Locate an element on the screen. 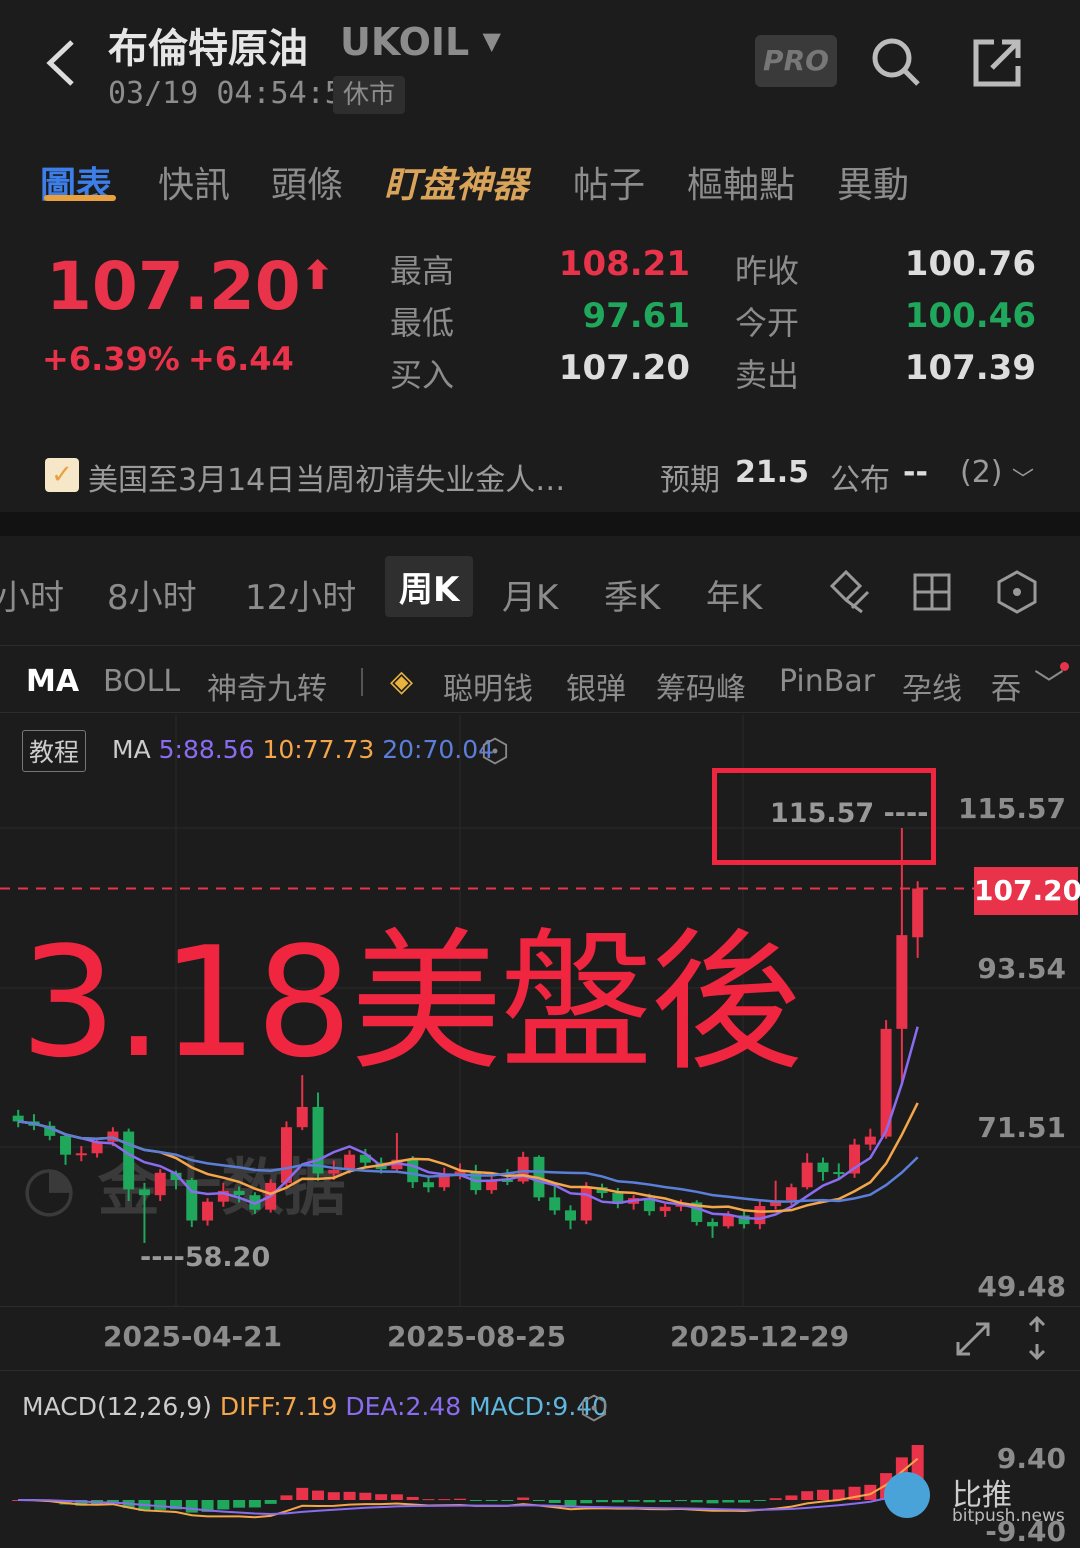 The image size is (1080, 1548). draw-tool-icon is located at coordinates (849, 591).